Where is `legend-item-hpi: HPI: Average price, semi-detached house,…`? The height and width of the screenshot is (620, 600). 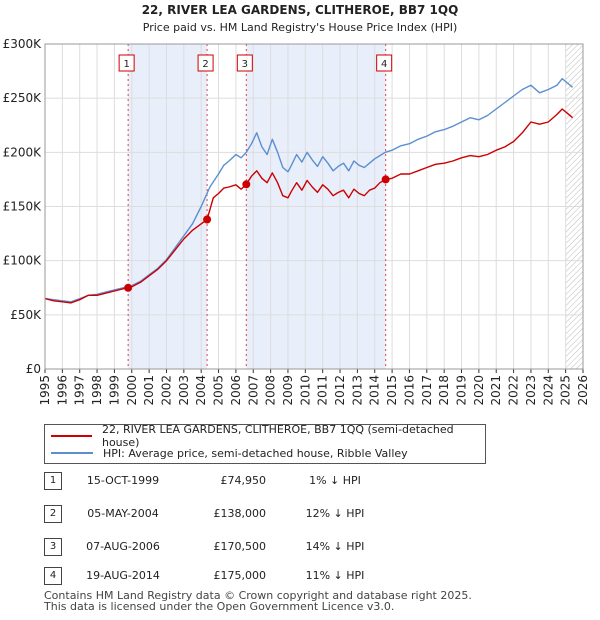 legend-item-hpi: HPI: Average price, semi-detached house,… is located at coordinates (229, 453).